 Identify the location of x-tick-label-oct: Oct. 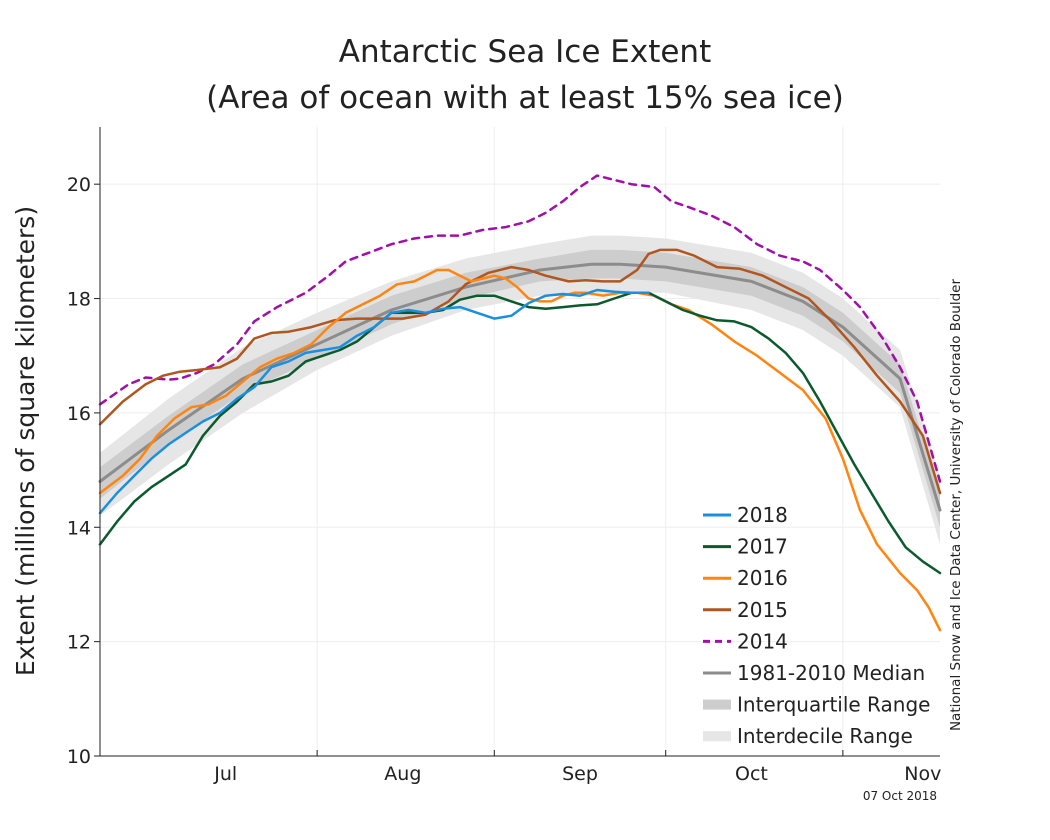
(751, 774).